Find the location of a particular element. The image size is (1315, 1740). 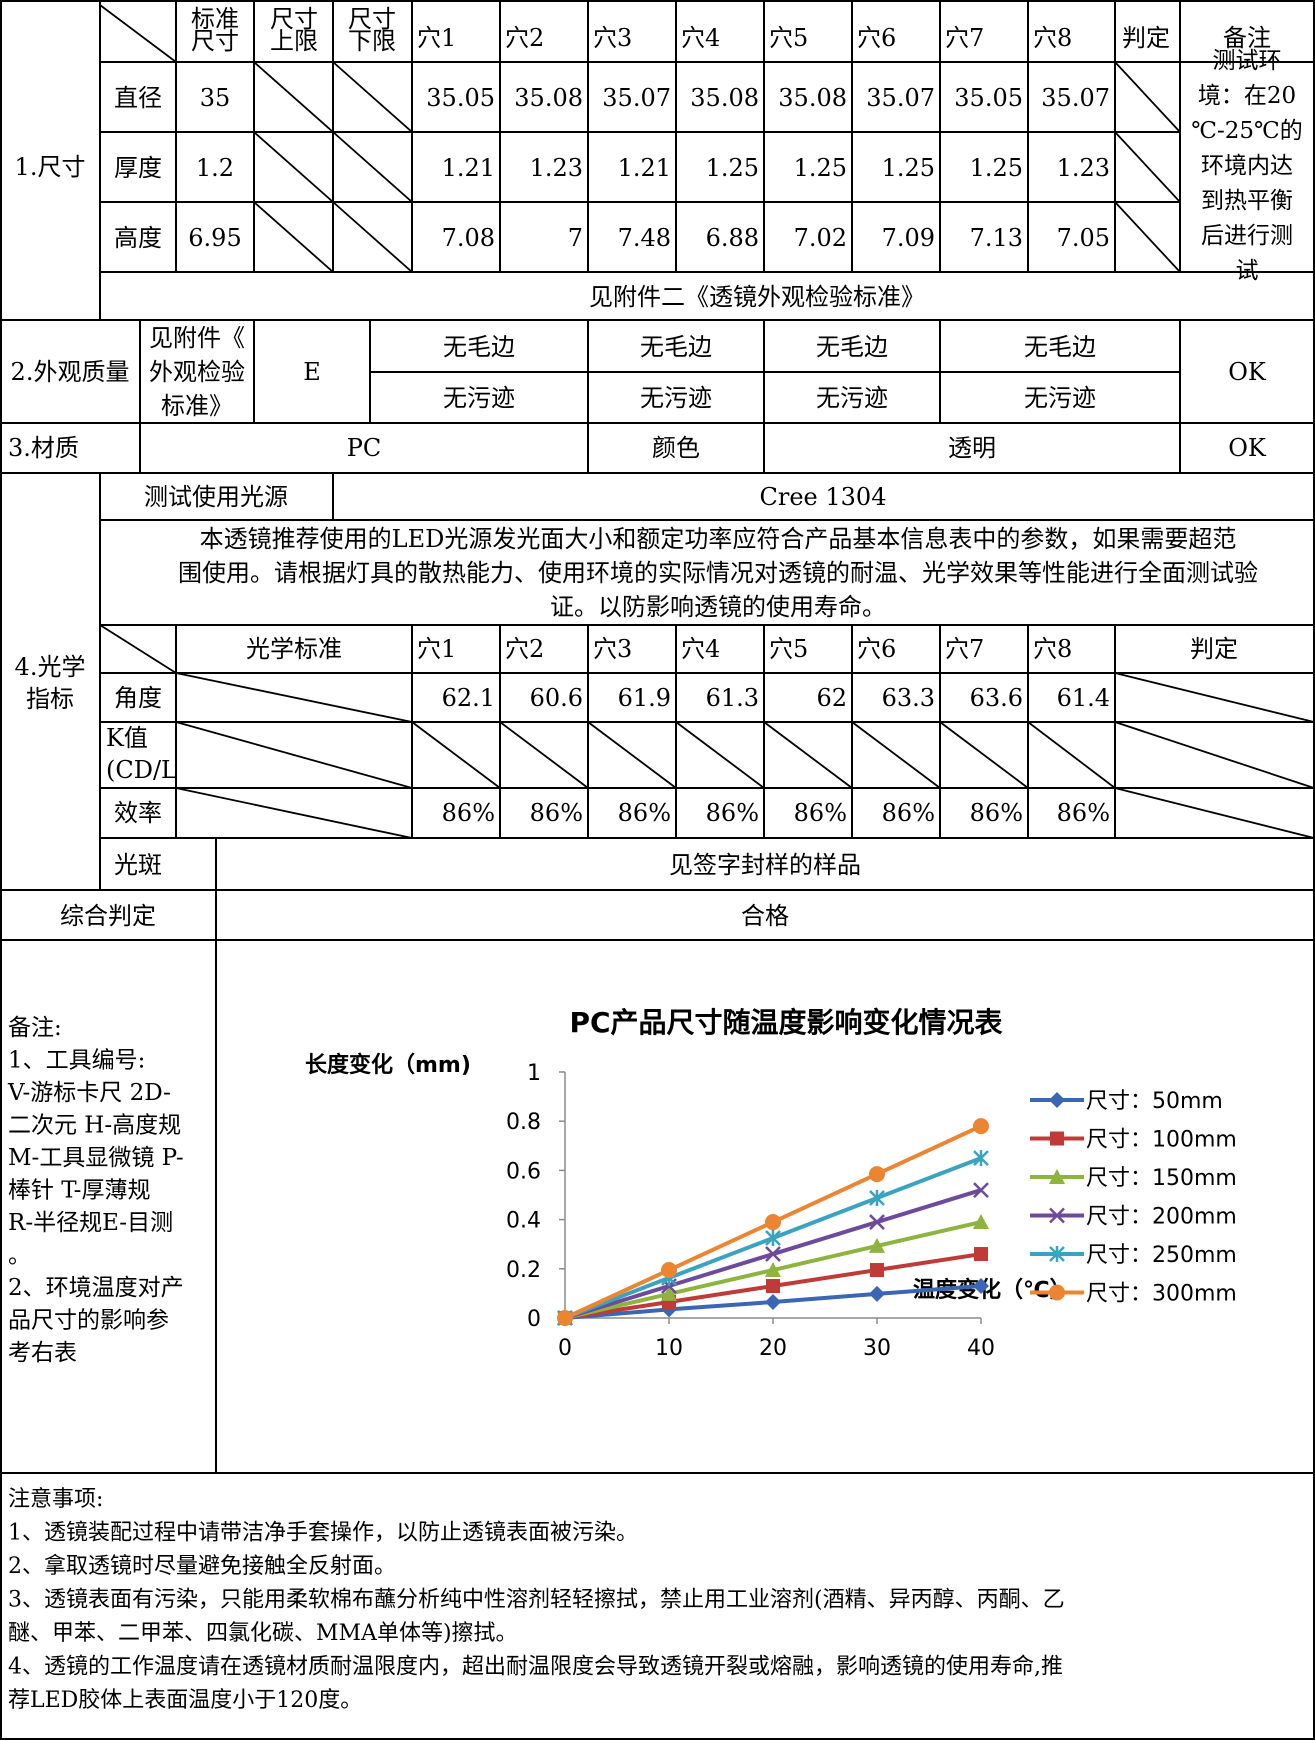

header-lower: 尺寸下限 is located at coordinates (372, 30).